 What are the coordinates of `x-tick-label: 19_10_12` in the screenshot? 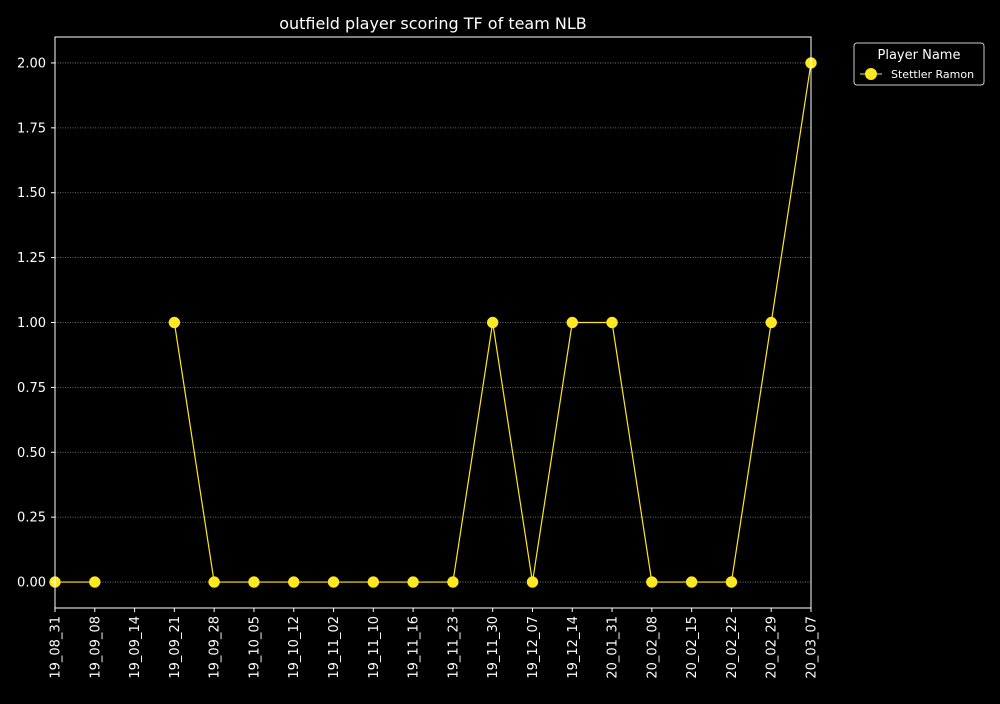 It's located at (294, 647).